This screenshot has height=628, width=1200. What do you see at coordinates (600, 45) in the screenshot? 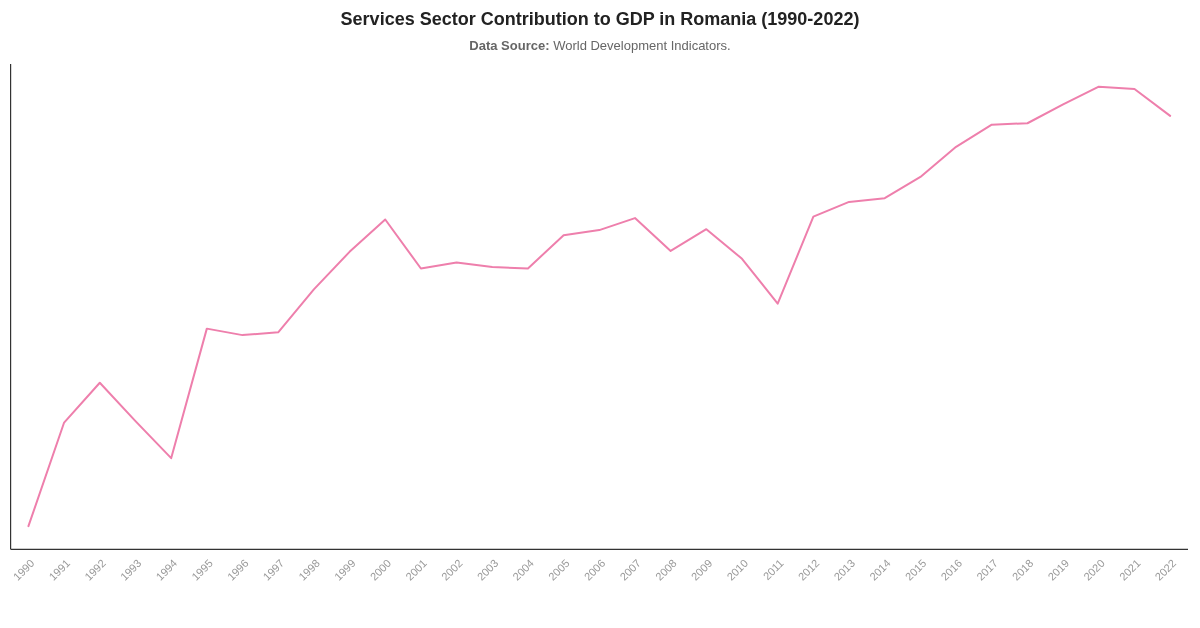
I see `chart-subtitle: Data Source: World Development Indicators.` at bounding box center [600, 45].